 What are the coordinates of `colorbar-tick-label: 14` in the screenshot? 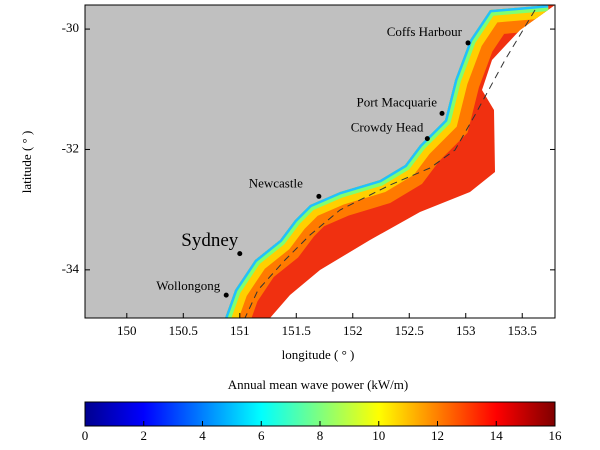 It's located at (497, 435).